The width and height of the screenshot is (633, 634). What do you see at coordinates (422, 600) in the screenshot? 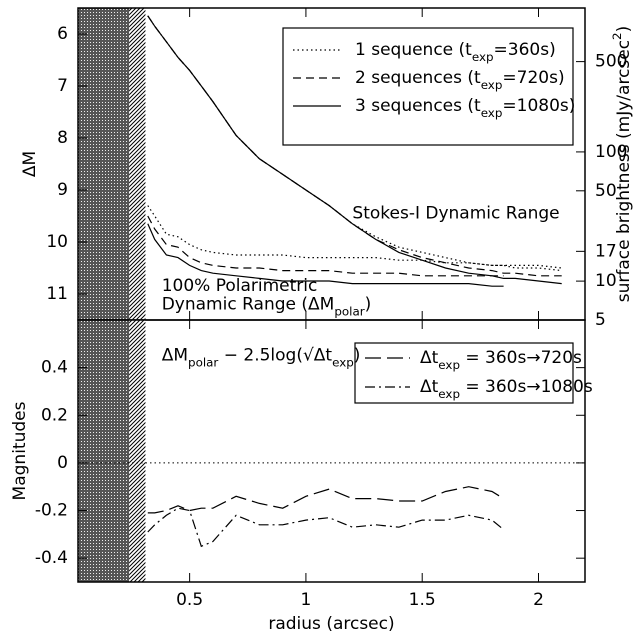
I see `x-tick-label: 1.5` at bounding box center [422, 600].